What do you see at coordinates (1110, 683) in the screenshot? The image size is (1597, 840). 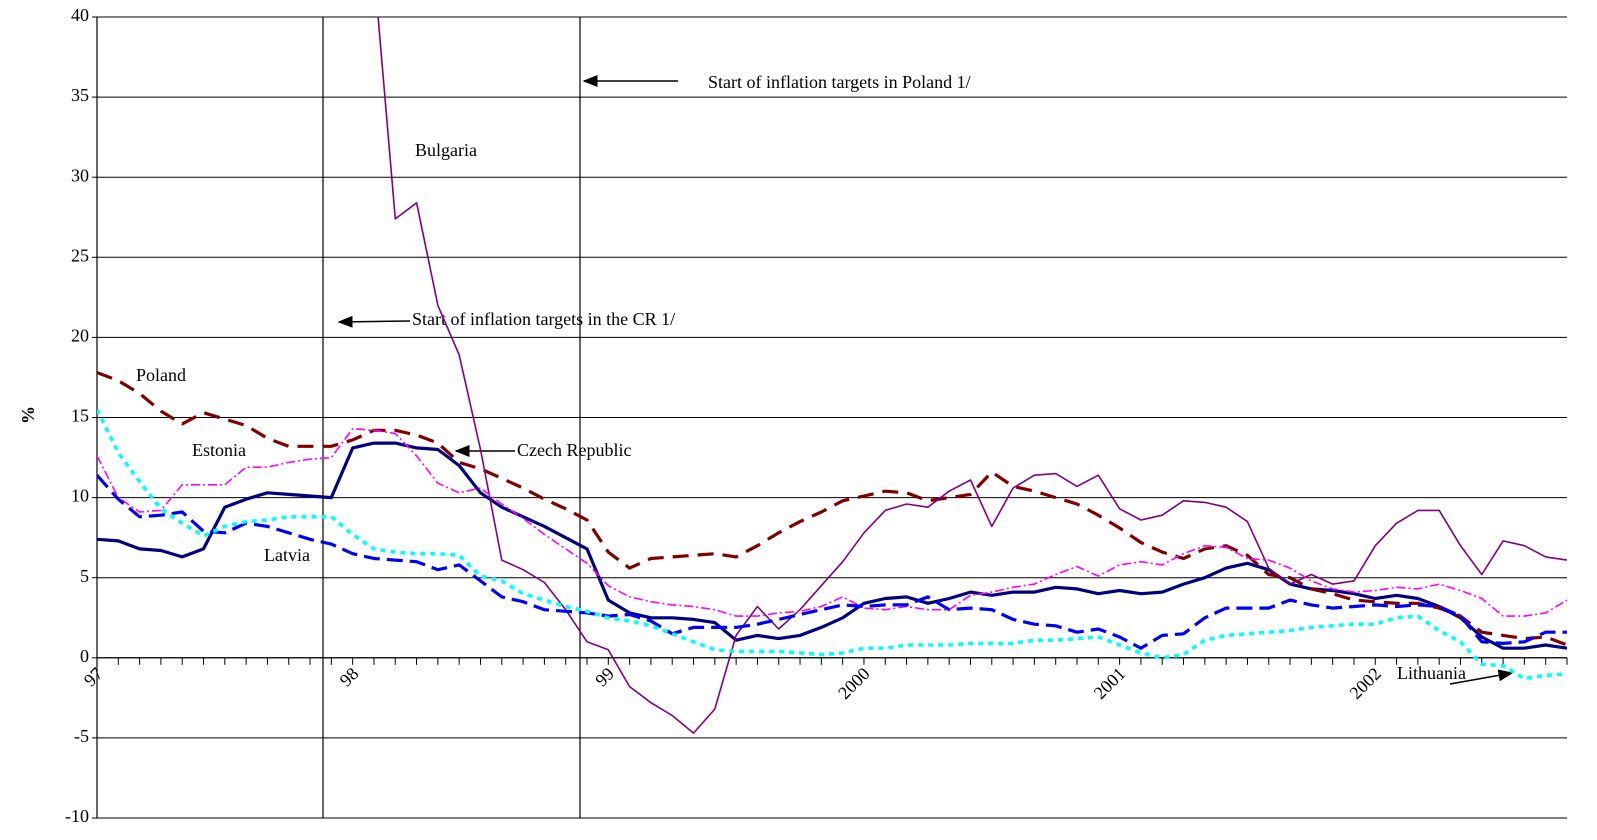 I see `x-tick-label: 2001` at bounding box center [1110, 683].